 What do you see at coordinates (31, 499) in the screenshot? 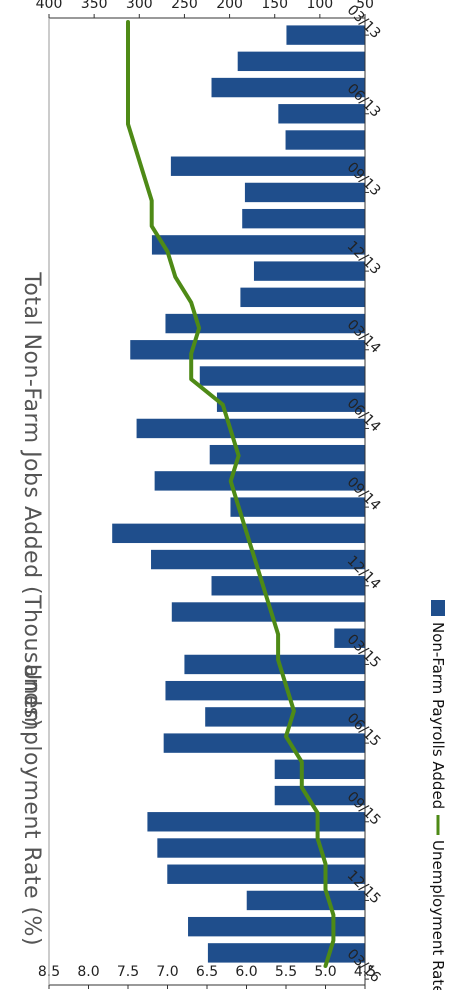
I see `left-axis-title: Total Non-Farm Jobs Added (Thousands)` at bounding box center [31, 499].